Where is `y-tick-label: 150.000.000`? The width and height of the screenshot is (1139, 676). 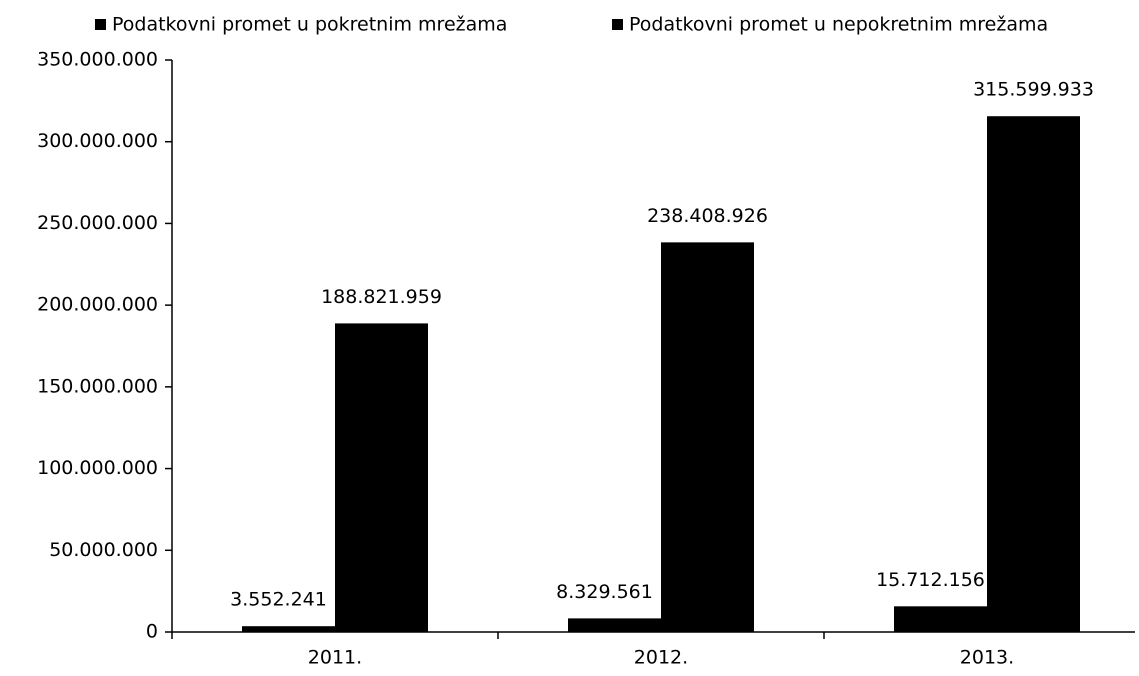 y-tick-label: 150.000.000 is located at coordinates (97, 386).